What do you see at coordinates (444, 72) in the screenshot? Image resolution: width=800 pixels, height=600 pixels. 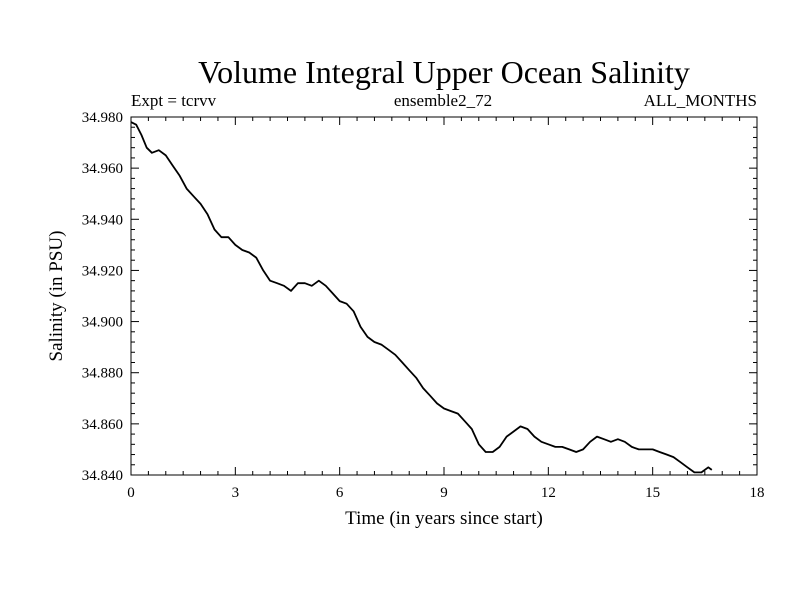 I see `chart-title: Volume Integral Upper Ocean Salinity` at bounding box center [444, 72].